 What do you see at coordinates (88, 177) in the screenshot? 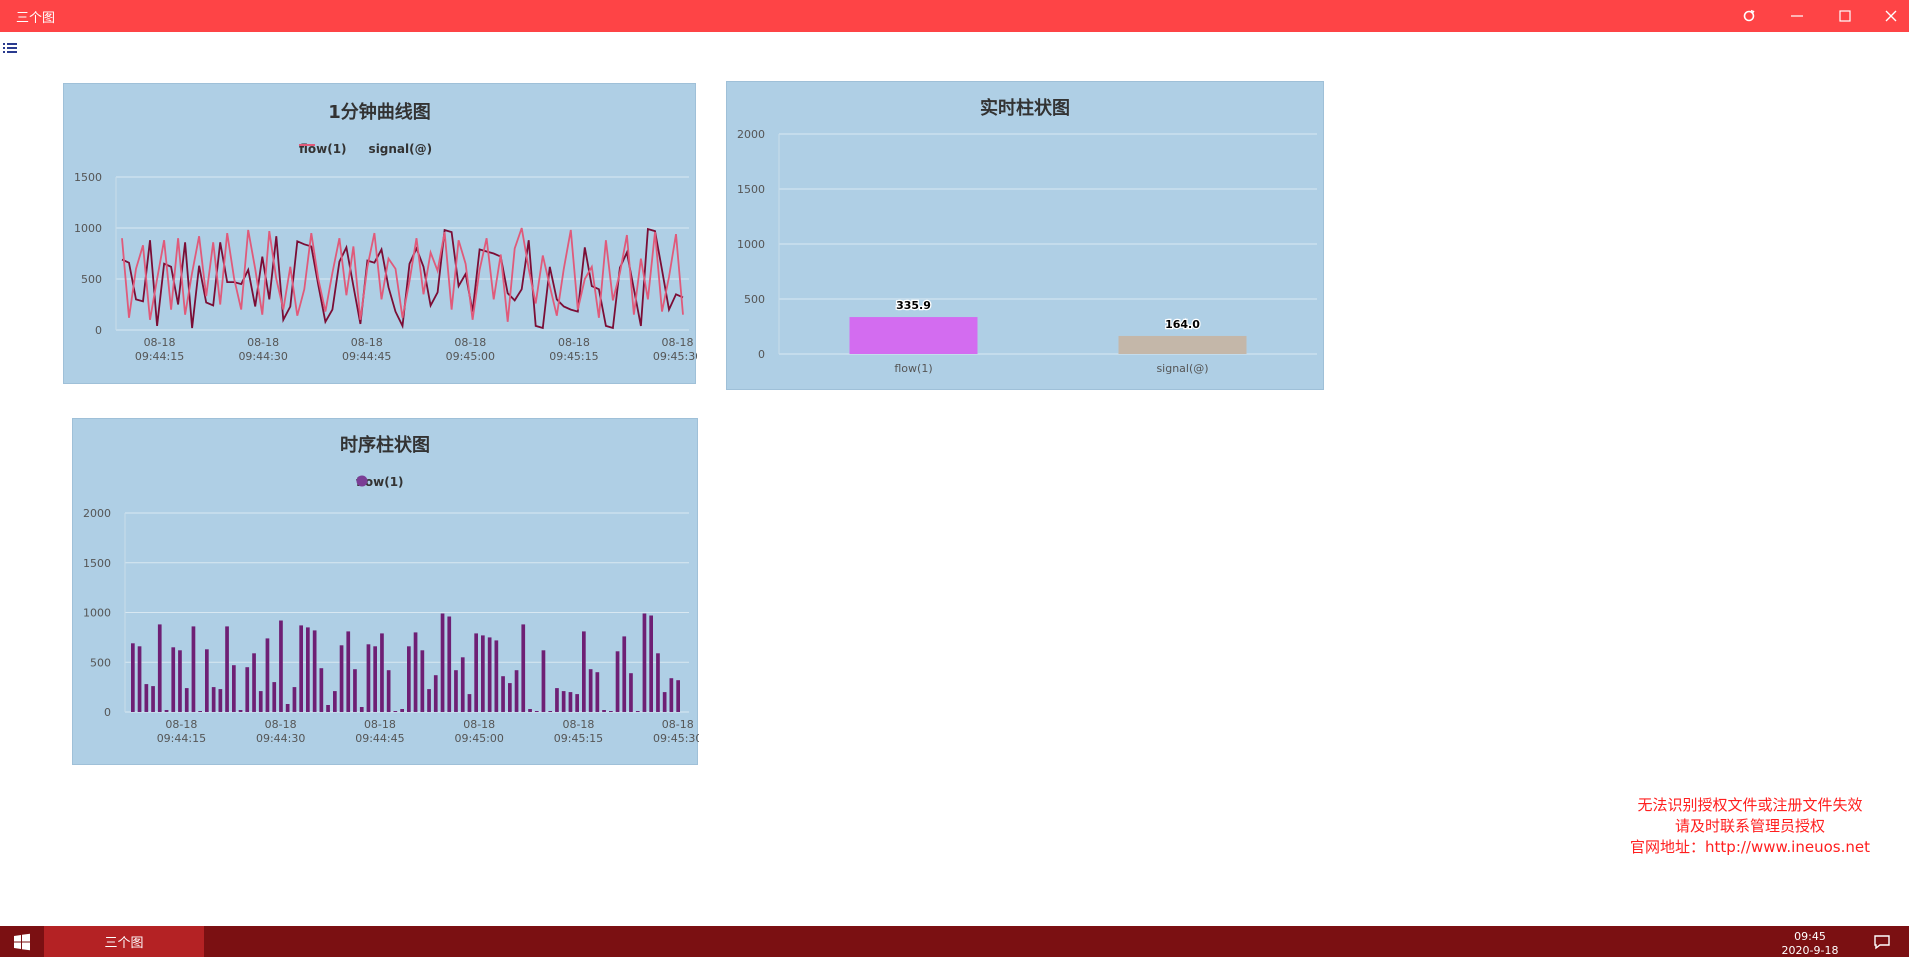
I see `line-chart-y-tick-label: 1500` at bounding box center [88, 177].